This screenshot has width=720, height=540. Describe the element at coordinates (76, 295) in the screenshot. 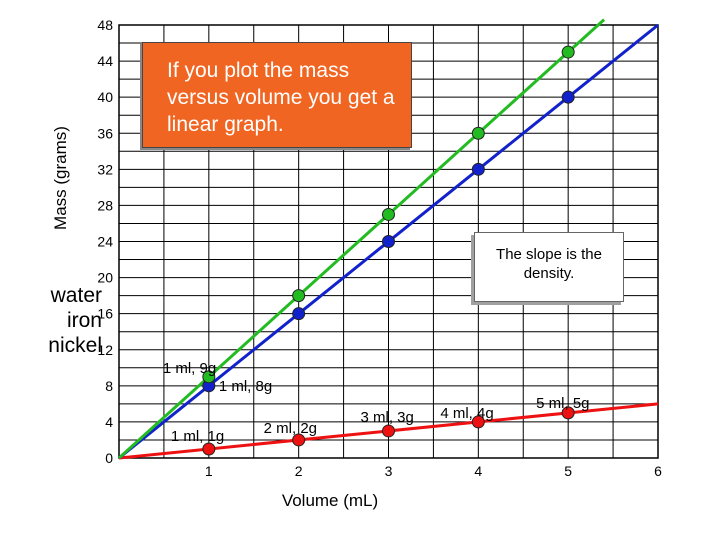

I see `legend-item-water: water` at that location.